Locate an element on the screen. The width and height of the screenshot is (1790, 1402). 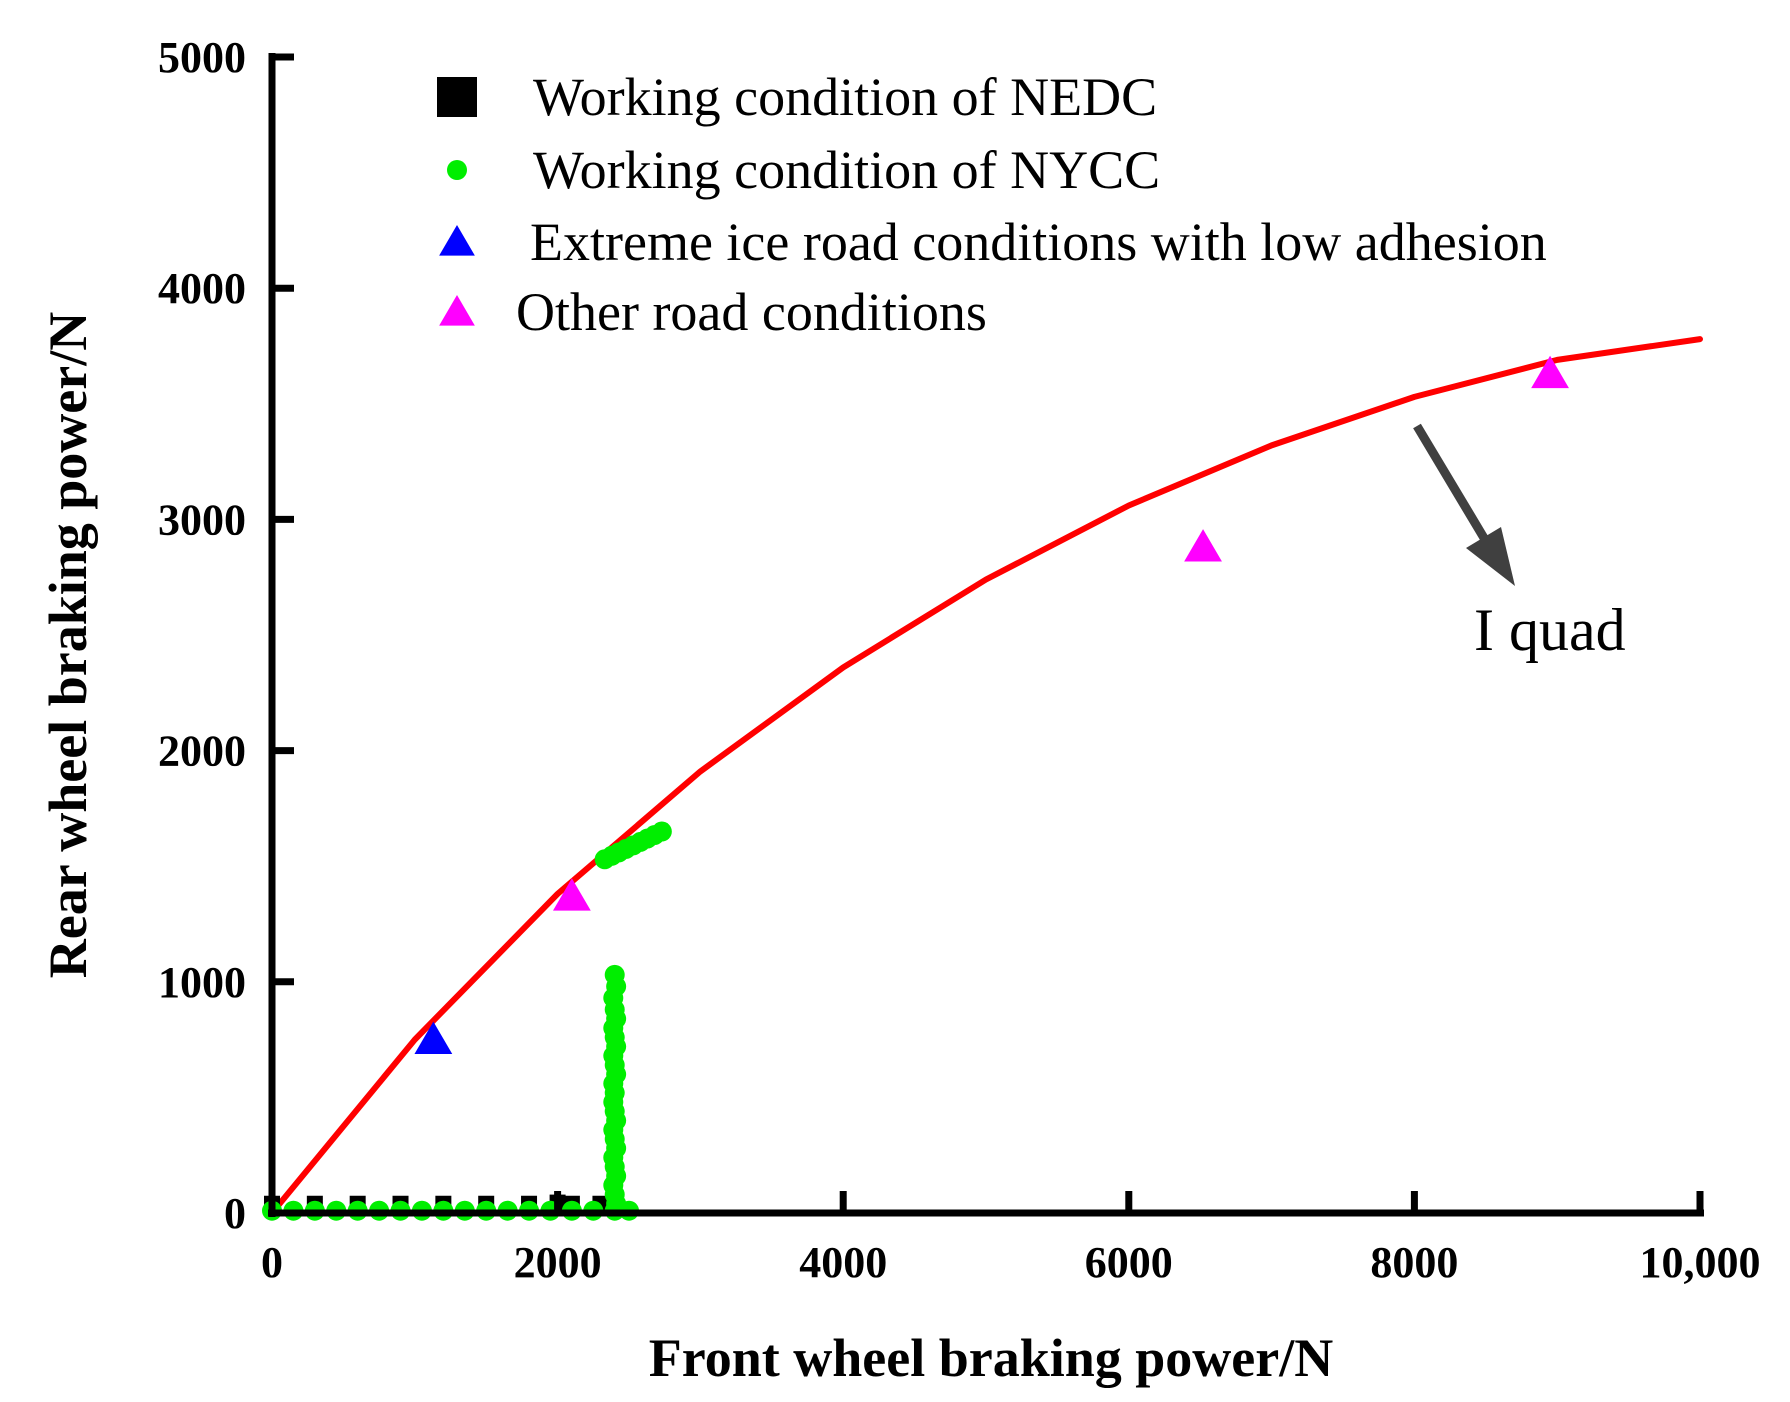
y-tick-label: 1000 is located at coordinates (202, 982).